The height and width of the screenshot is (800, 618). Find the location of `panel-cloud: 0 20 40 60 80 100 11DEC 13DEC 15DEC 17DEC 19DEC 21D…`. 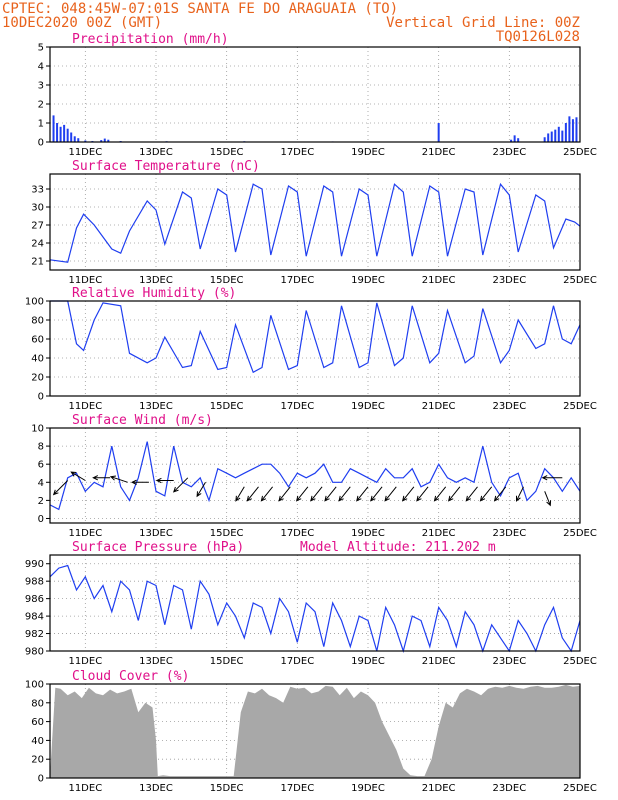

panel-cloud: 0 20 40 60 80 100 11DEC 13DEC 15DEC 17DEC 19DEC 21D… is located at coordinates (311, 731).